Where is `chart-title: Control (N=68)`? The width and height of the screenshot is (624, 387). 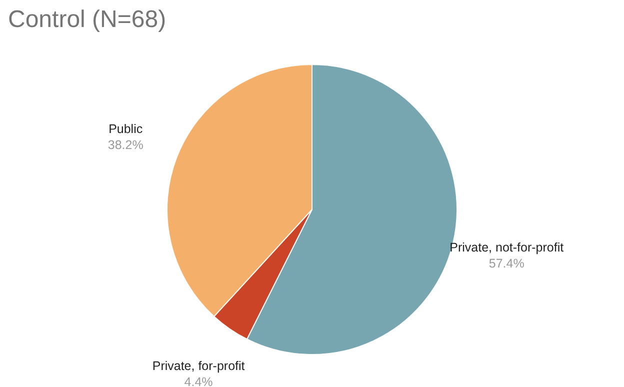 chart-title: Control (N=68) is located at coordinates (87, 19).